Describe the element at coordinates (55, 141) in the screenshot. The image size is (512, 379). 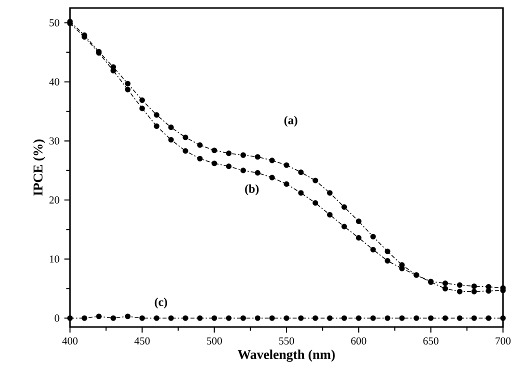
I see `y-tick-label: 30` at that location.